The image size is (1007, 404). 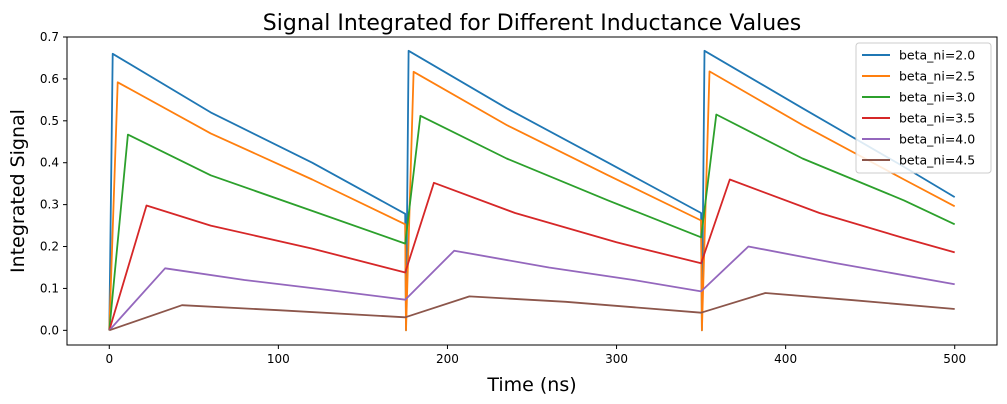 What do you see at coordinates (49, 163) in the screenshot?
I see `y-tick-label: 0.4` at bounding box center [49, 163].